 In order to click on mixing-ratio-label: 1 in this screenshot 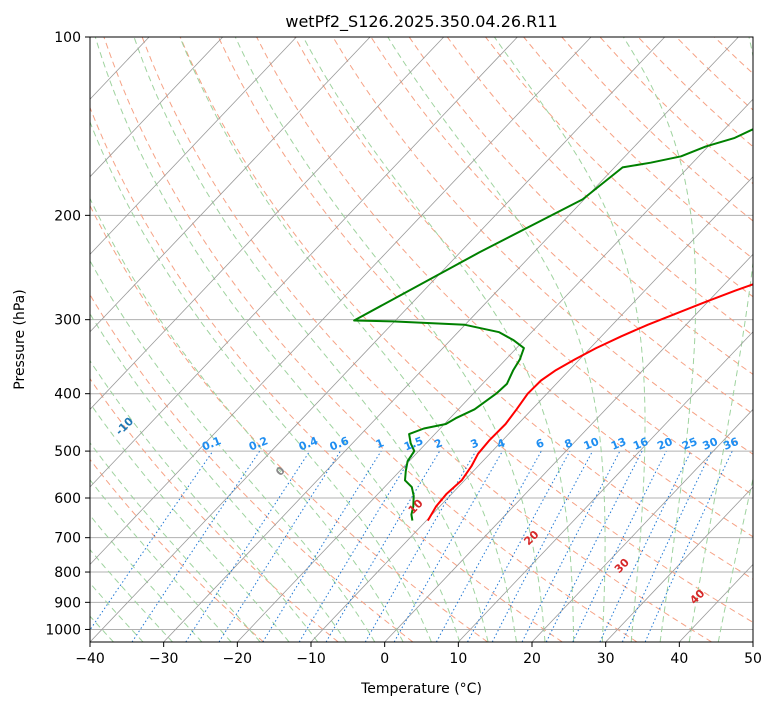, I will do `click(380, 443)`.